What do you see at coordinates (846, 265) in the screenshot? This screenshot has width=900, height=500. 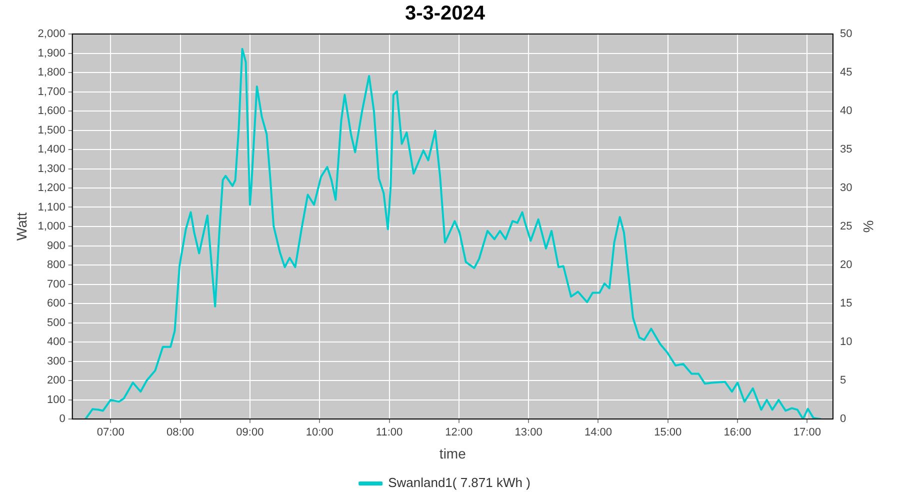 I see `y2-tick-label: 20` at bounding box center [846, 265].